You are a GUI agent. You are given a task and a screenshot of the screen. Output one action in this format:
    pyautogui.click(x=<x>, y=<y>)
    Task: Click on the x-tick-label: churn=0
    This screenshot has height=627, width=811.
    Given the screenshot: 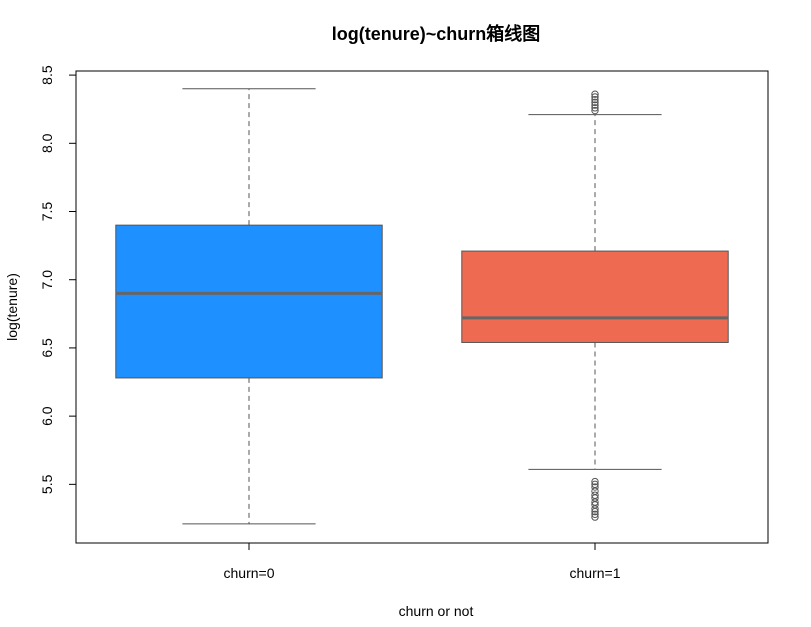 What is the action you would take?
    pyautogui.click(x=249, y=573)
    